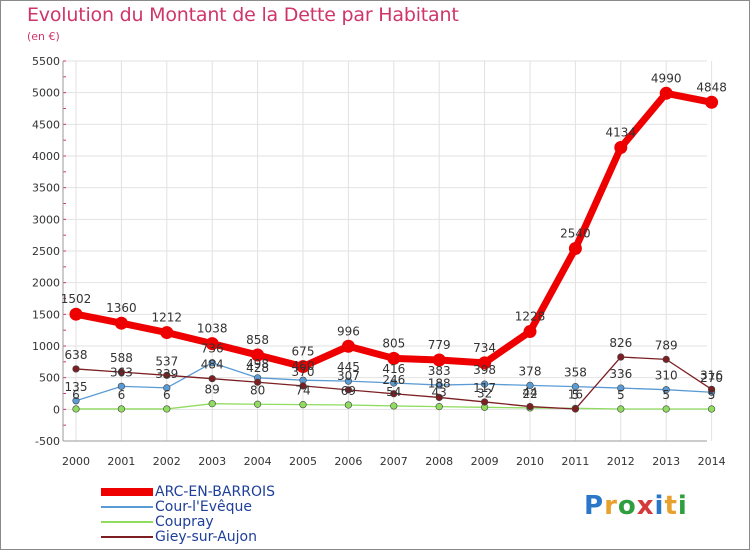 This screenshot has width=750, height=550. What do you see at coordinates (166, 361) in the screenshot?
I see `data-label: 537` at bounding box center [166, 361].